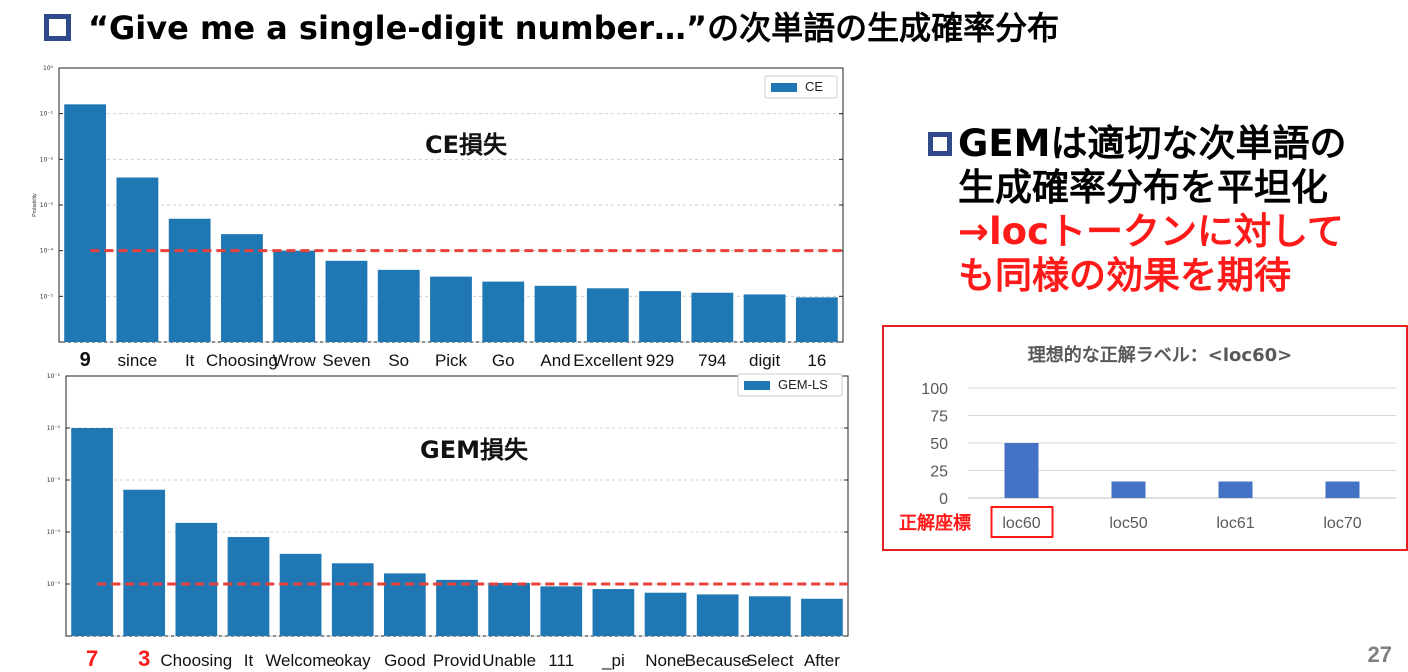 This screenshot has height=672, width=1408. Describe the element at coordinates (353, 660) in the screenshot. I see `x-tick-label: okay` at that location.